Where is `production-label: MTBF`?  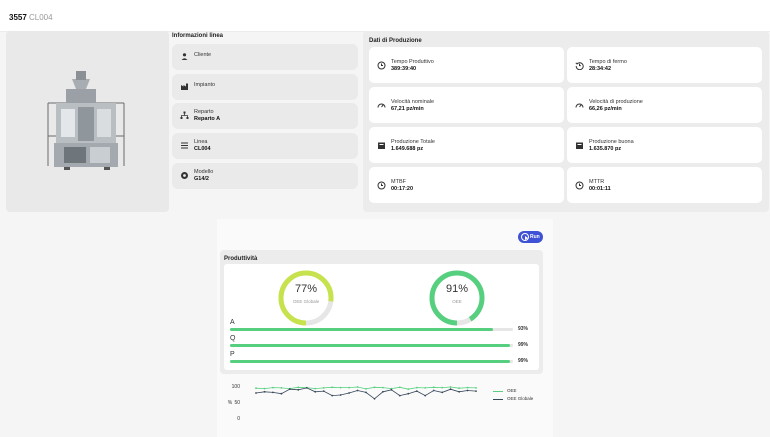 production-label: MTBF is located at coordinates (398, 182).